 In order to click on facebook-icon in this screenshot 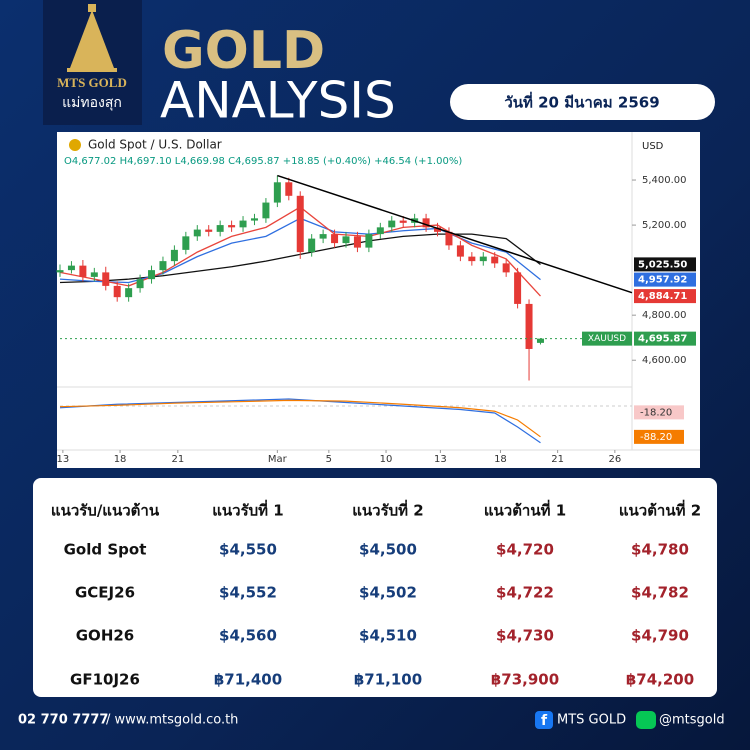, I will do `click(544, 720)`.